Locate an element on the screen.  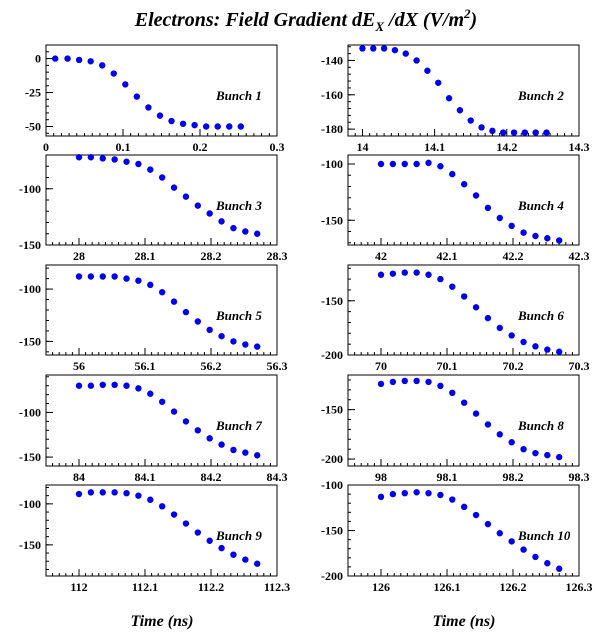
y-tick-label: -160 is located at coordinates (332, 95).